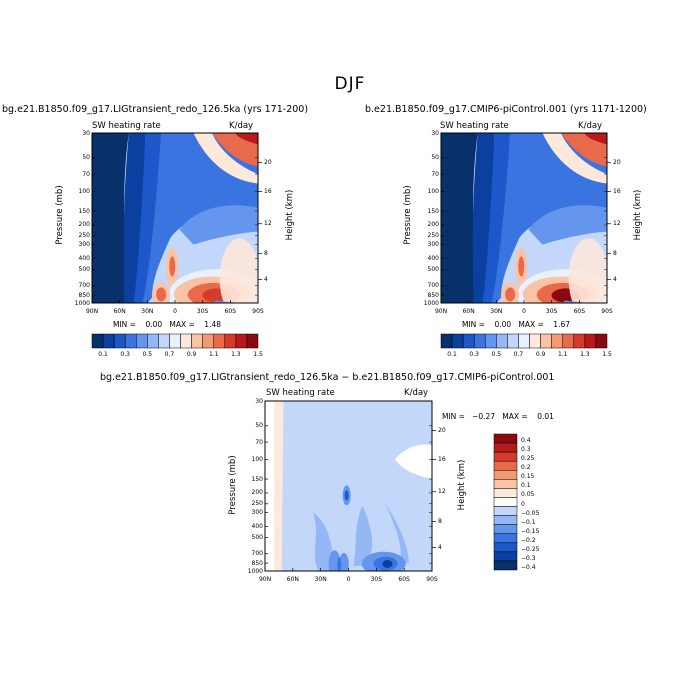 The image size is (700, 700). I want to click on colorbar3-label: −0.15, so click(530, 531).